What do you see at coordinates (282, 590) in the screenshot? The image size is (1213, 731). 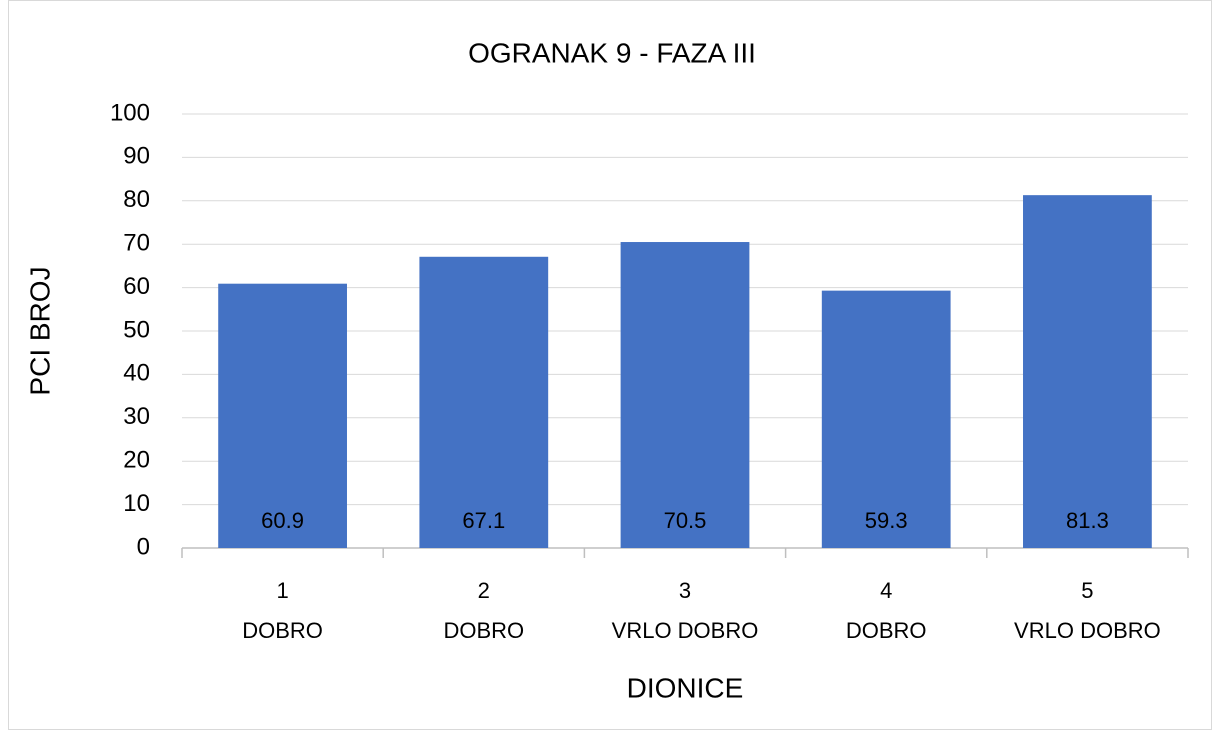 I see `x-tick-label: 1` at bounding box center [282, 590].